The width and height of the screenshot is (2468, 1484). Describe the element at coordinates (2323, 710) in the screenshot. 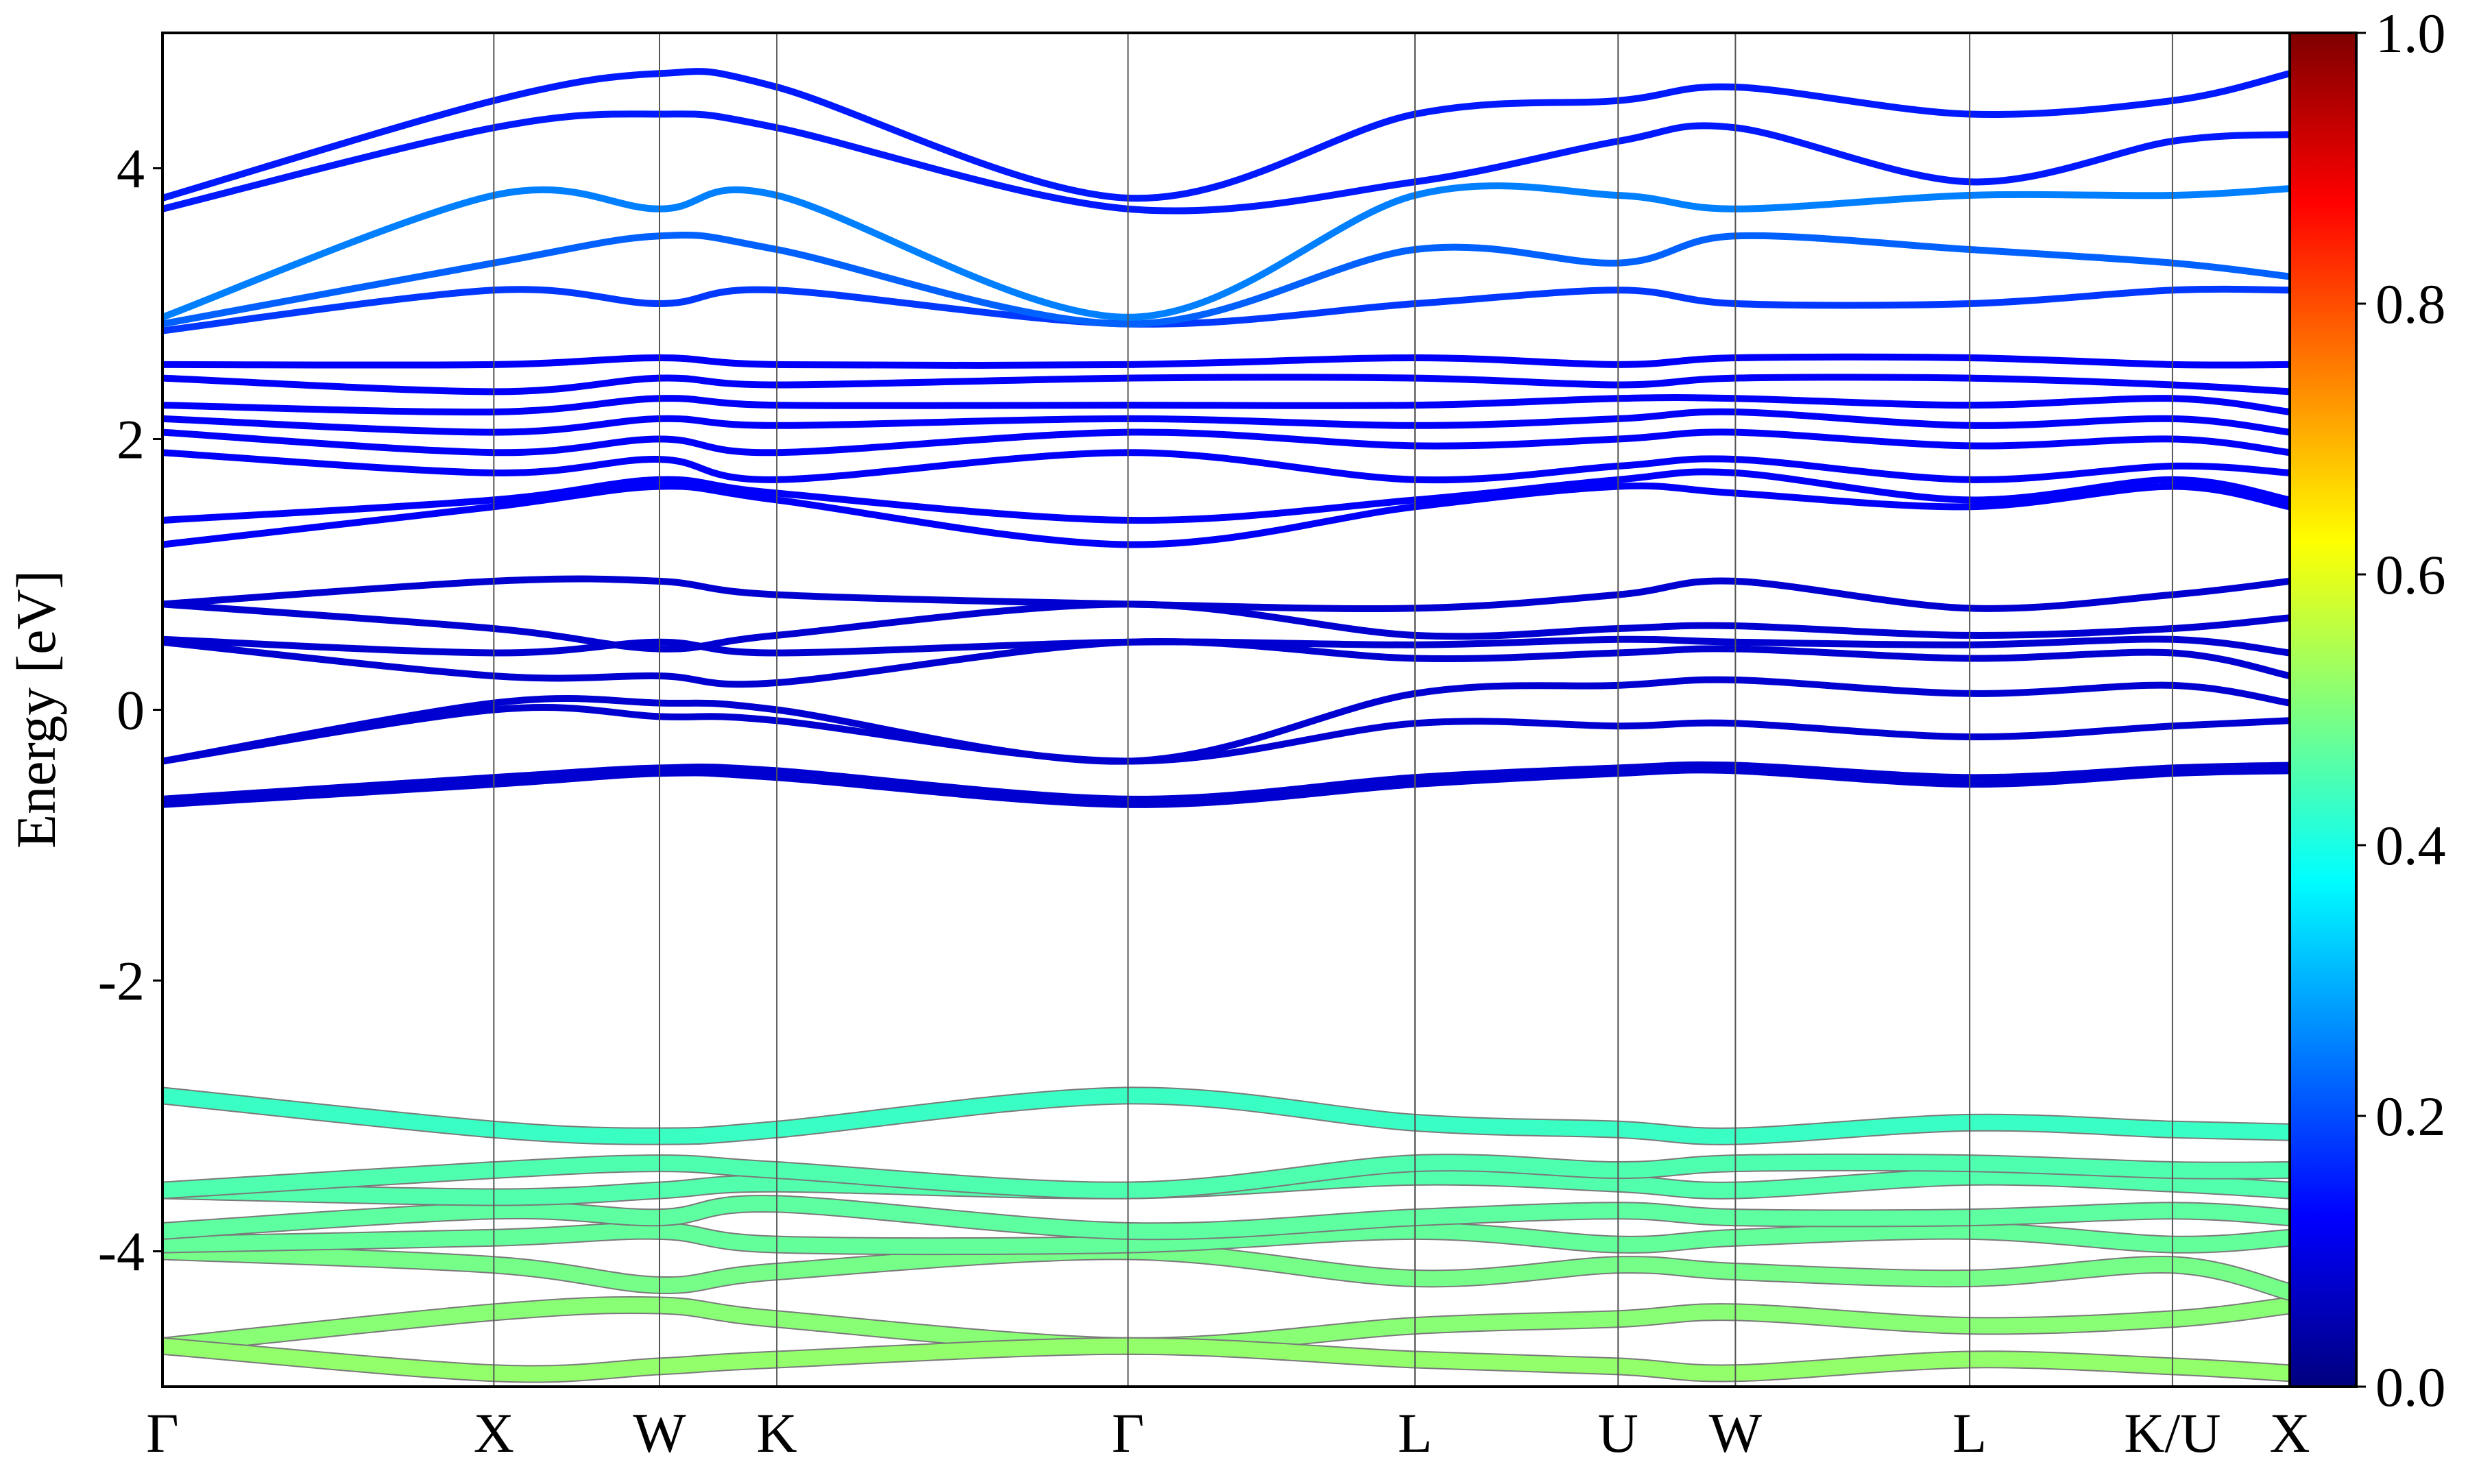

I see `colorbar` at that location.